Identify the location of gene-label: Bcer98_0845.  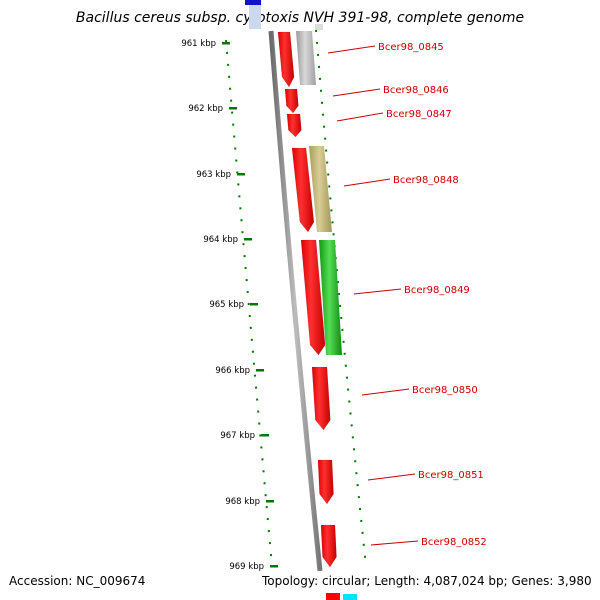
(411, 47).